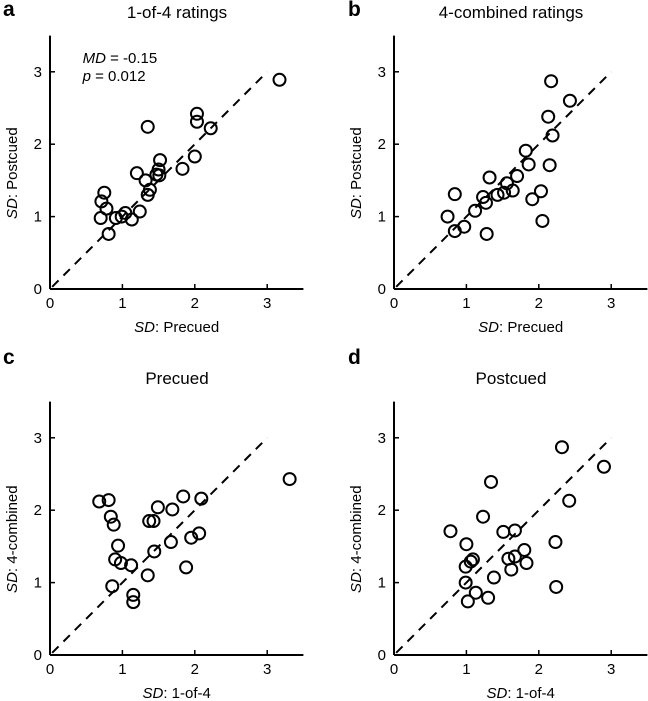 The image size is (648, 701). What do you see at coordinates (9, 357) in the screenshot?
I see `panel-letter: c` at bounding box center [9, 357].